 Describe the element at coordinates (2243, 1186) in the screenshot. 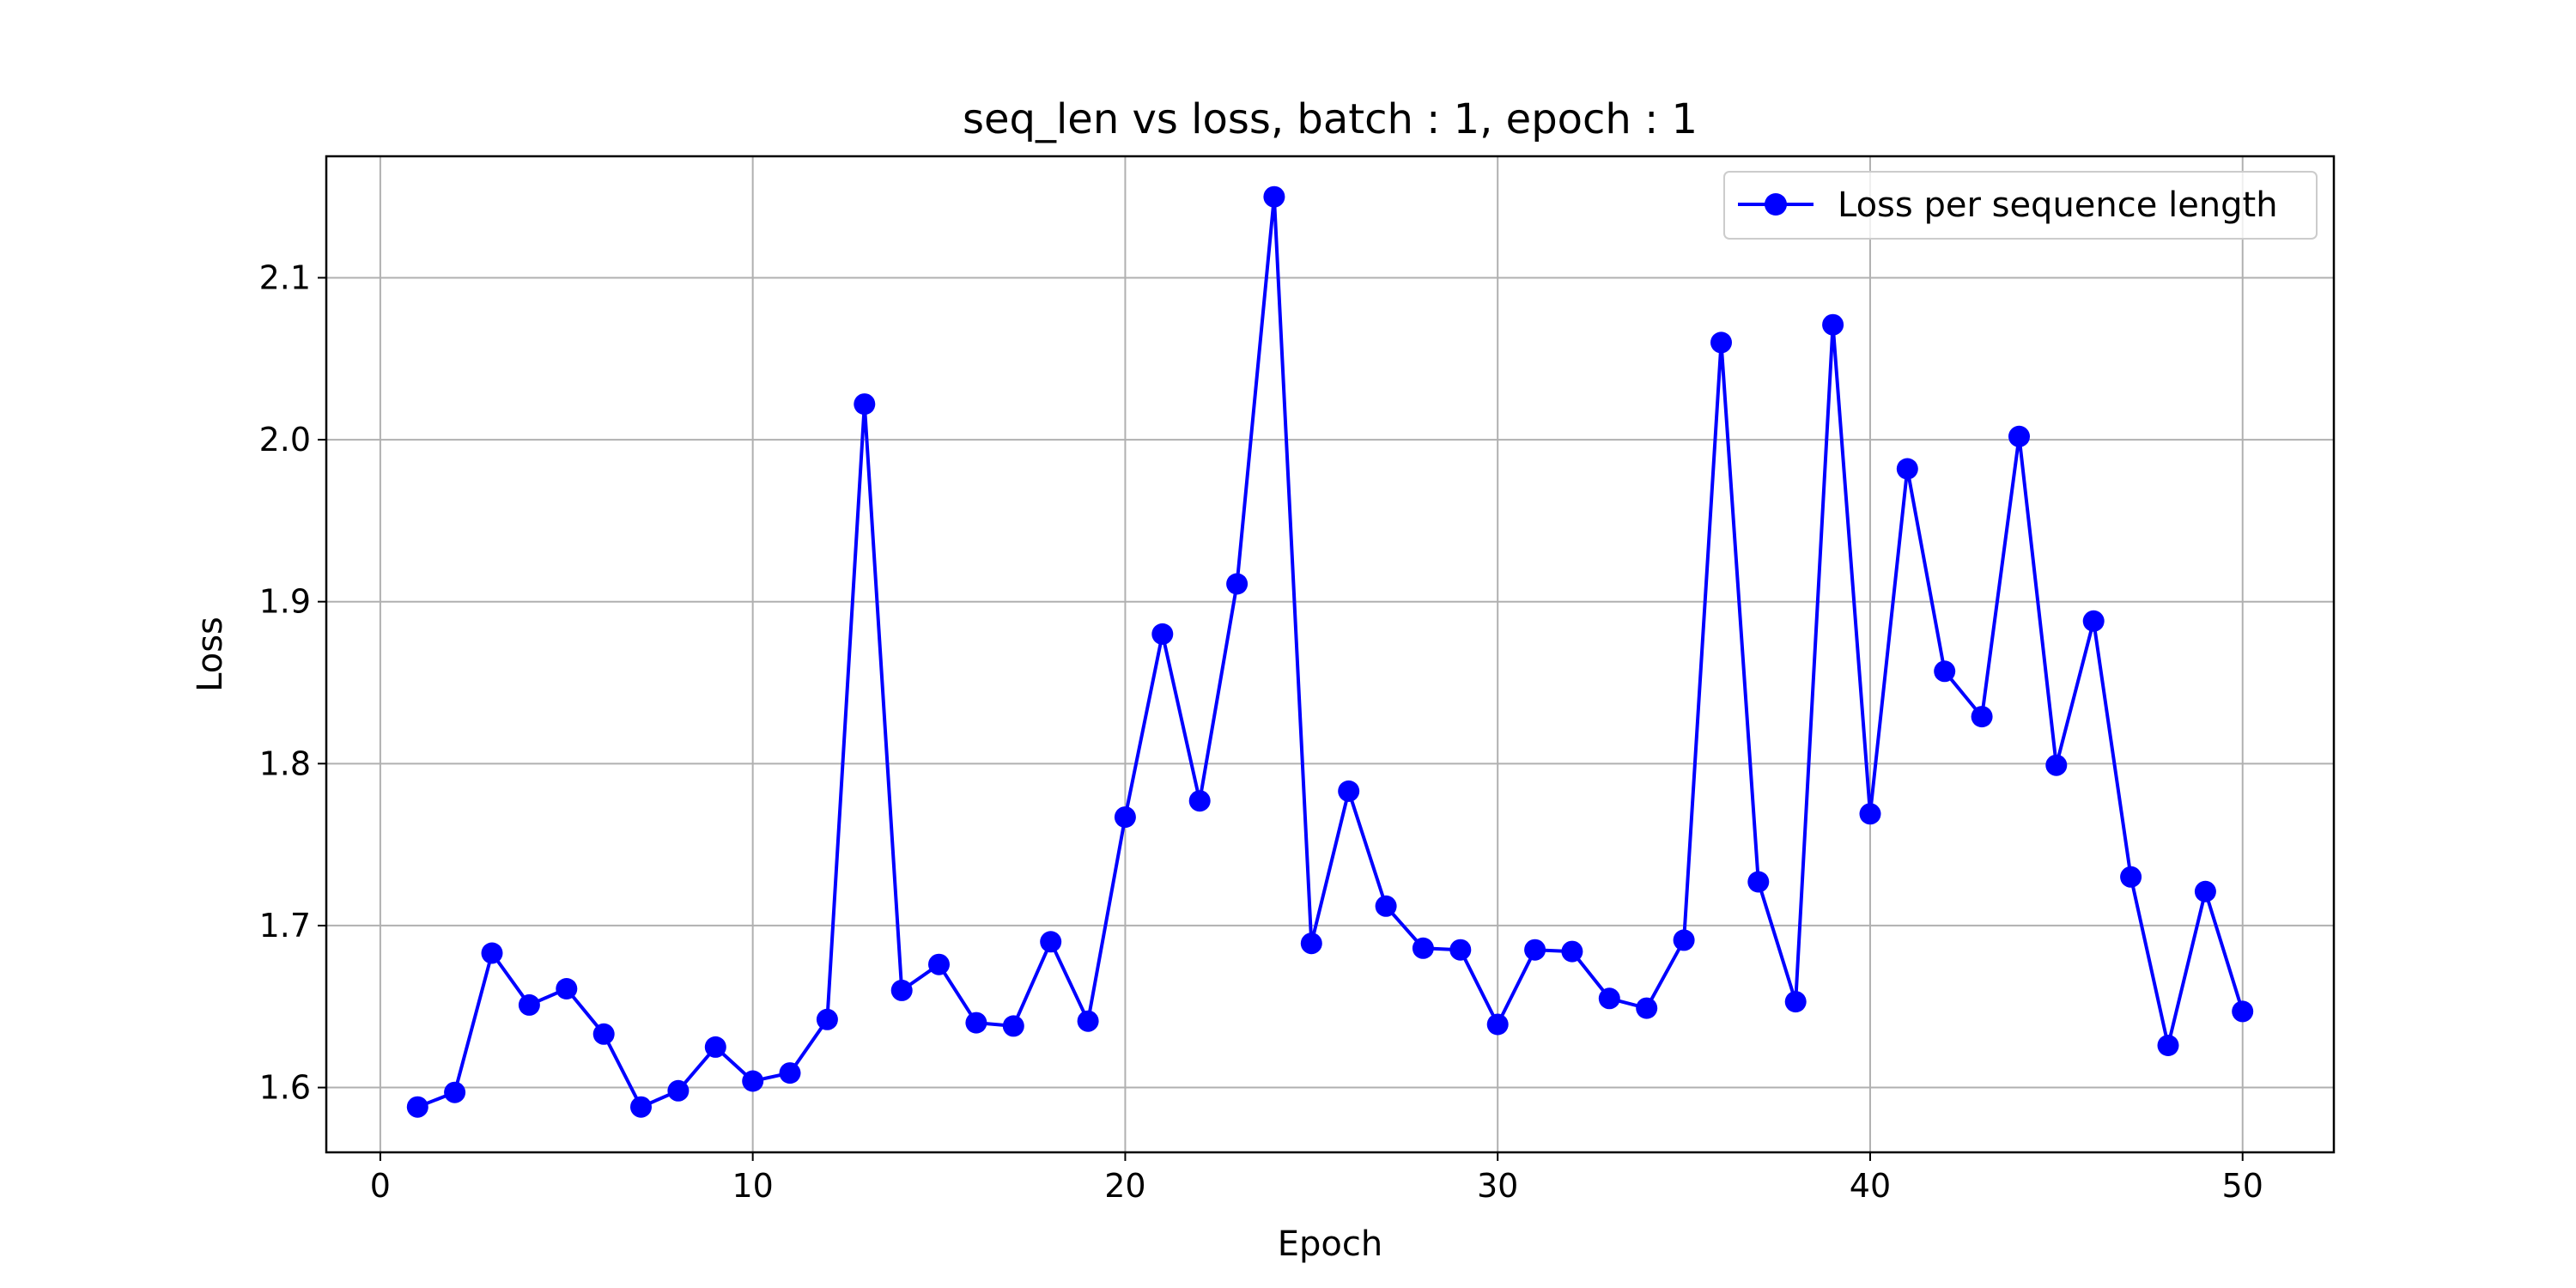

I see `x-tick-label: 50` at that location.